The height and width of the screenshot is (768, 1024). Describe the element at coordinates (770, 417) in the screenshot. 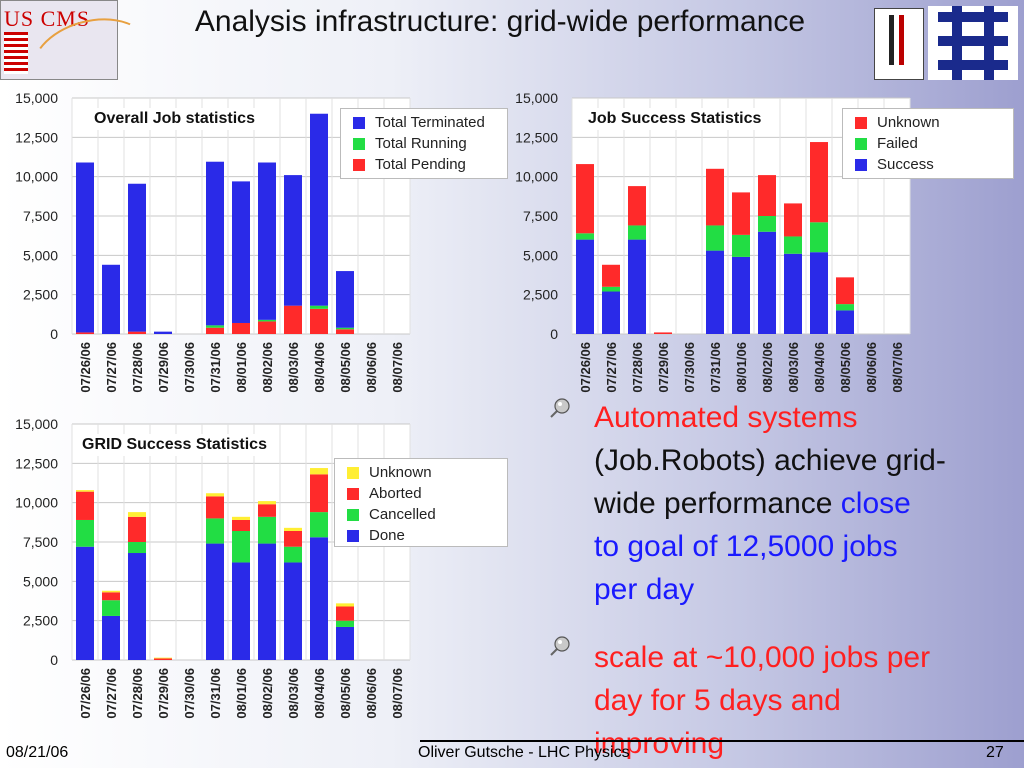

I see `bullet-line: Automated systems` at that location.